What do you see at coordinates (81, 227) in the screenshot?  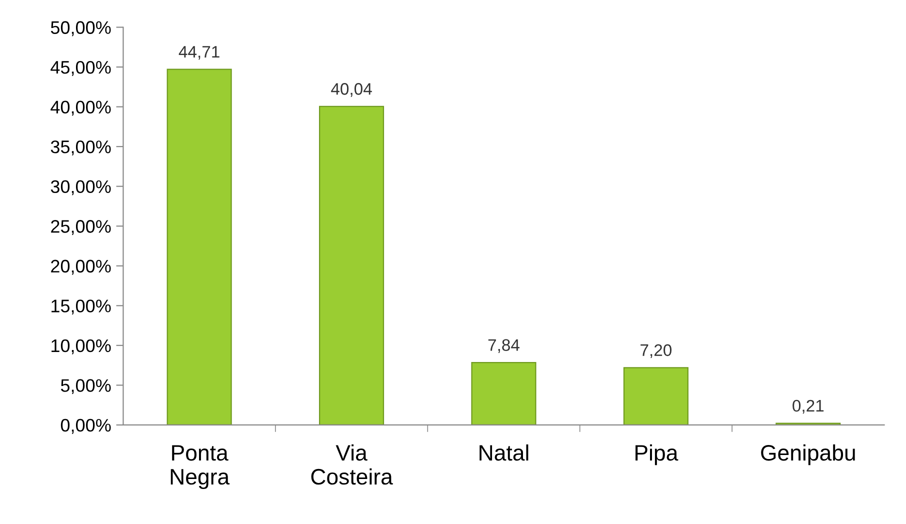 I see `y-tick-label: 25,00%` at bounding box center [81, 227].